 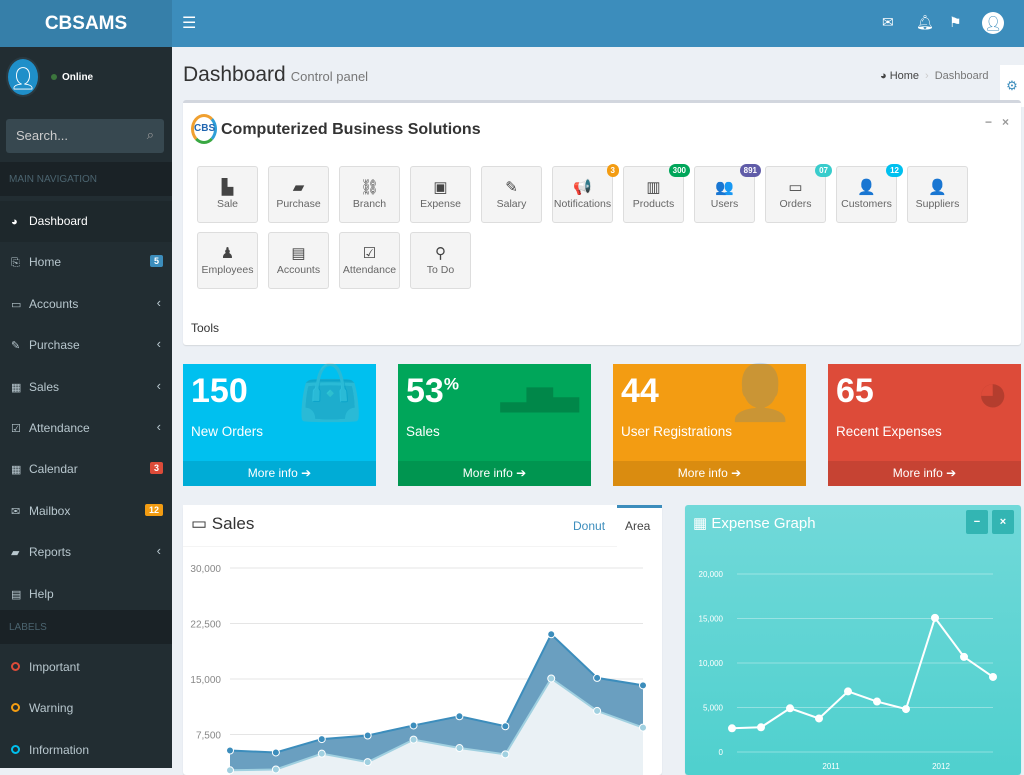 What do you see at coordinates (86, 667) in the screenshot?
I see `label-important: Important` at bounding box center [86, 667].